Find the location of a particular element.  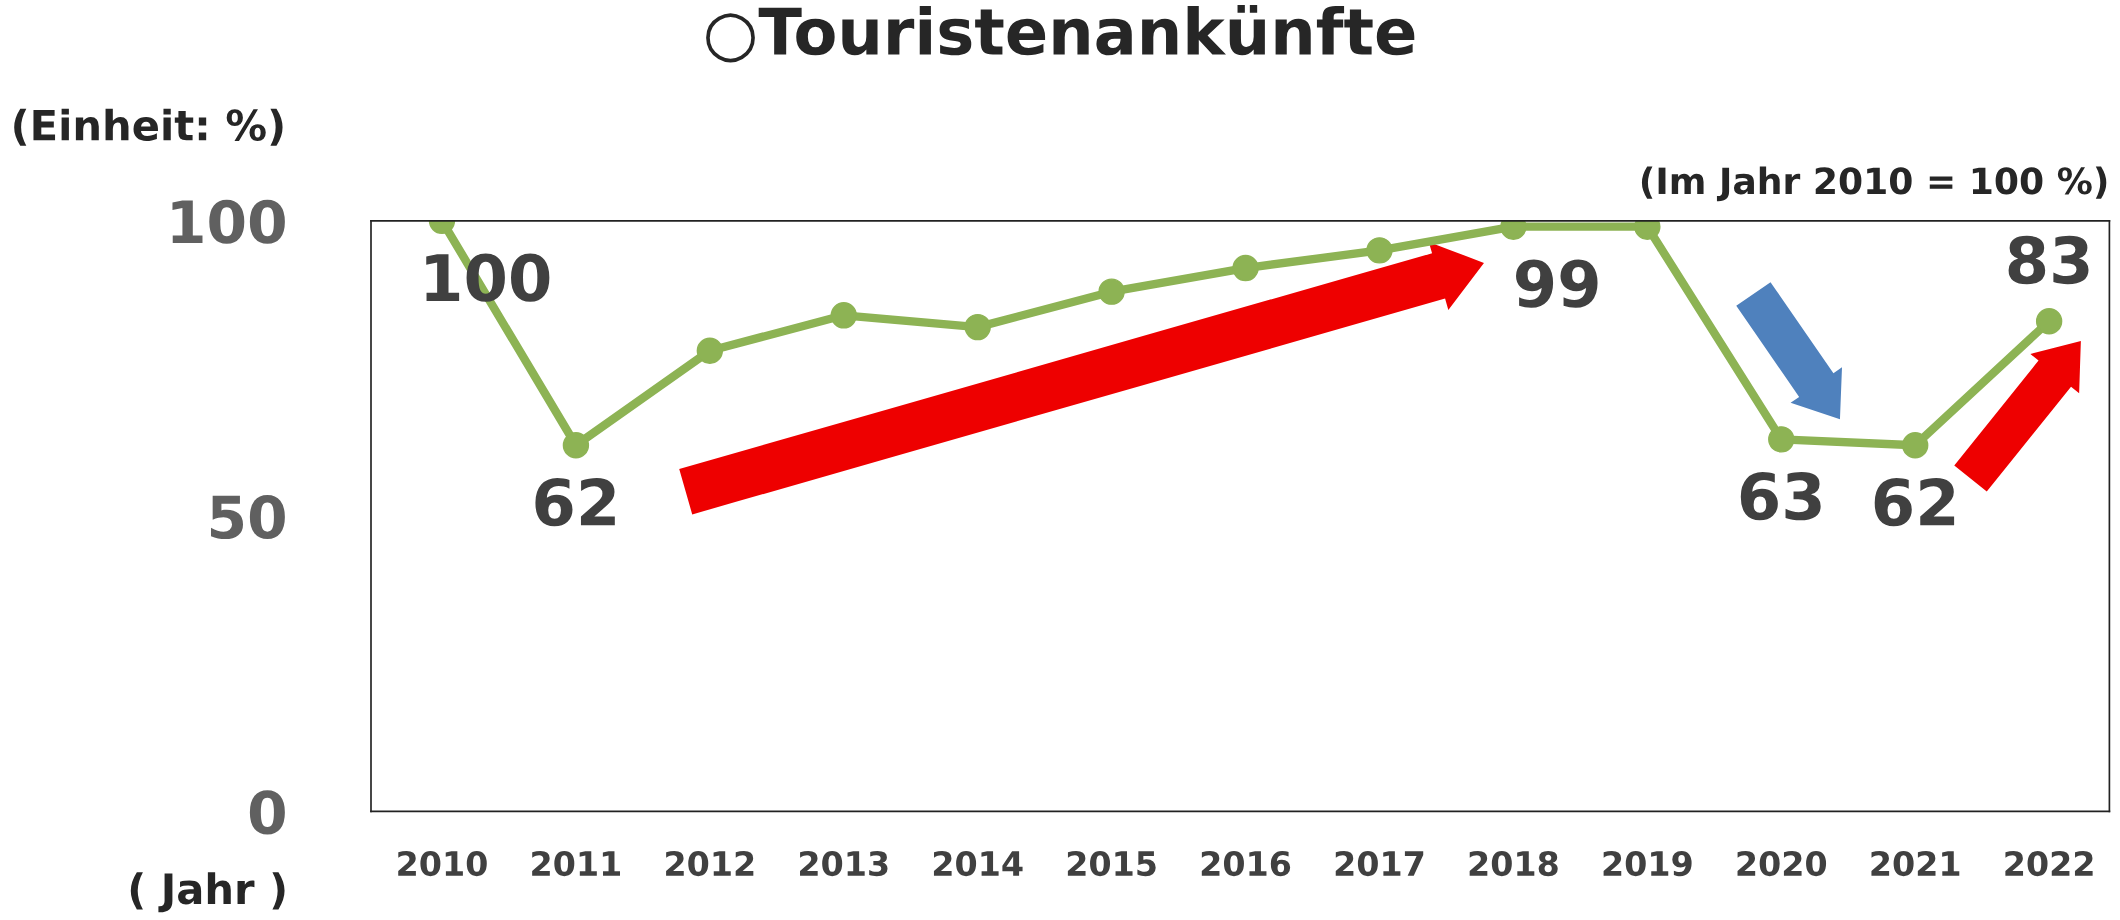

y-tick-label: 50 is located at coordinates (247, 517).